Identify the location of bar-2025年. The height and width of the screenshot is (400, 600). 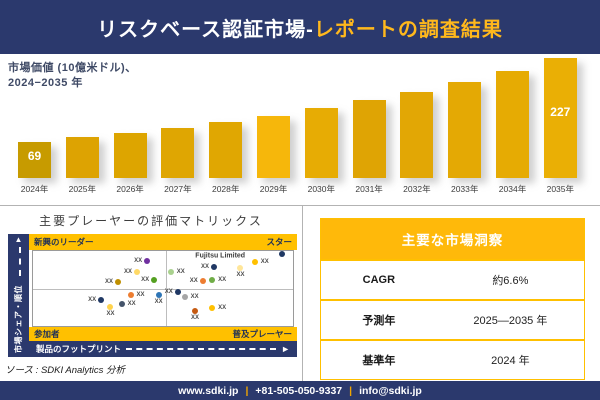
(82, 157).